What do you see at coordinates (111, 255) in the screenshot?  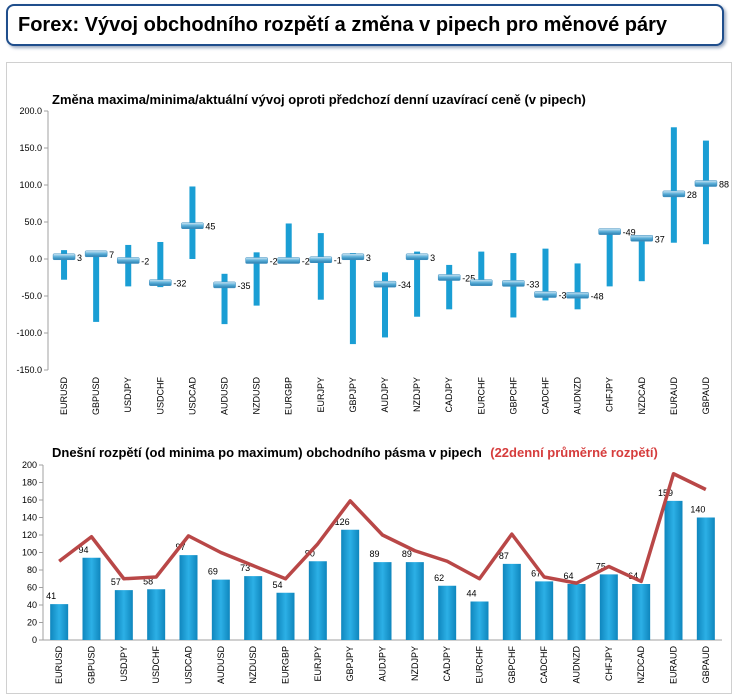 I see `chart1-data-label: 7` at bounding box center [111, 255].